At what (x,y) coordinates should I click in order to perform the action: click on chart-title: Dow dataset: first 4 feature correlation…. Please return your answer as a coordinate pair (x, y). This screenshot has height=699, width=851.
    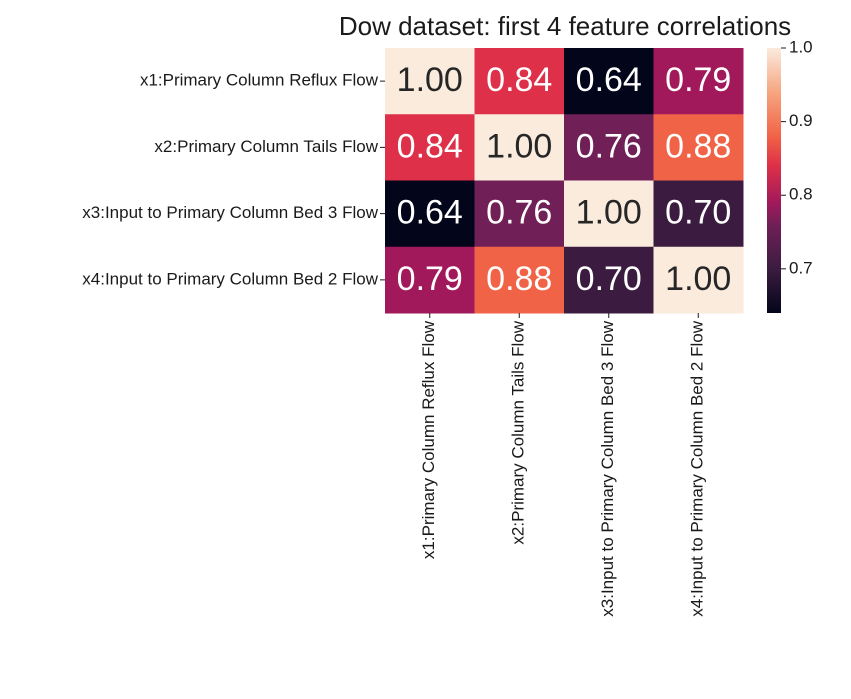
    Looking at the image, I should click on (565, 26).